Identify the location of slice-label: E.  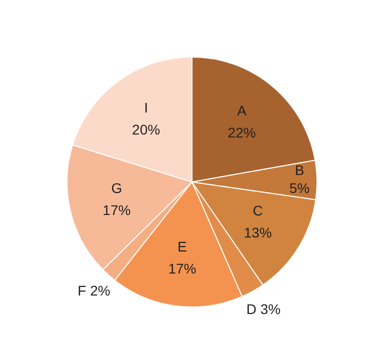
(182, 246).